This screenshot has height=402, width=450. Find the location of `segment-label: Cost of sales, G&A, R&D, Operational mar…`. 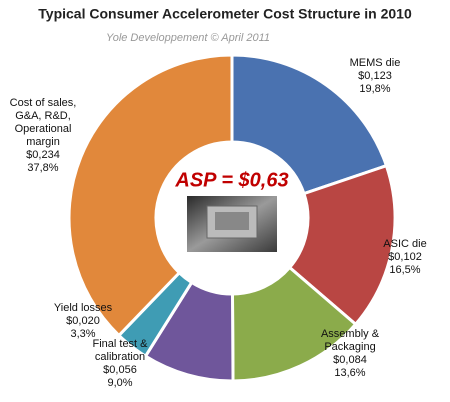

segment-label: Cost of sales, G&A, R&D, Operational mar… is located at coordinates (43, 136).